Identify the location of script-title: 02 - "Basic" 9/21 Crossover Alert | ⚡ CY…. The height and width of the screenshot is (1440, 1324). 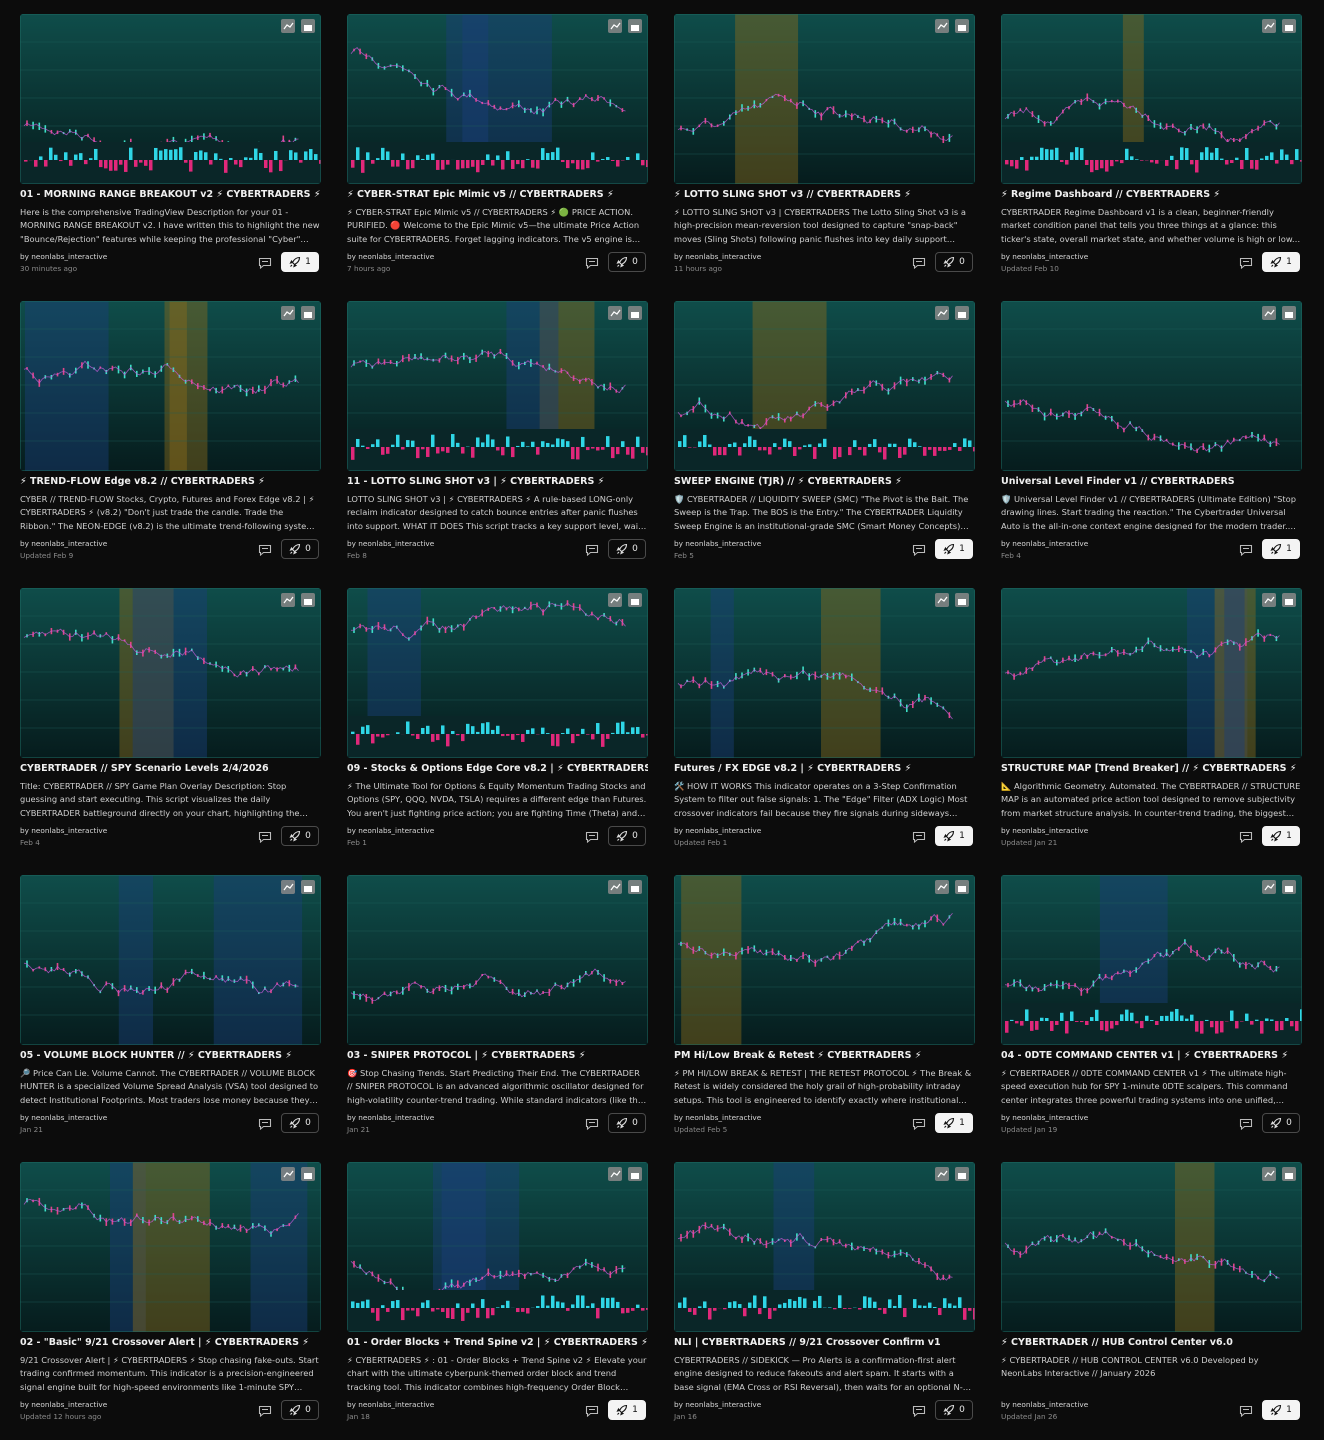
(164, 1342).